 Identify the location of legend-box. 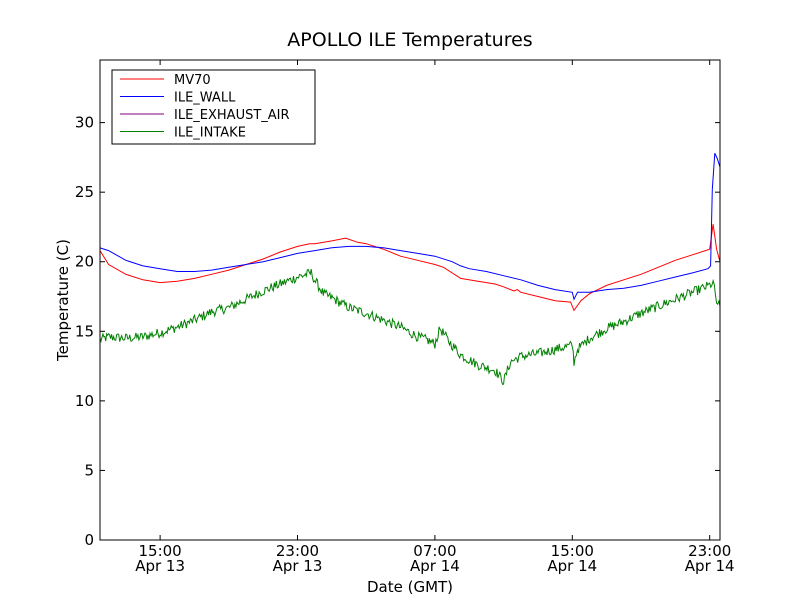
(213, 107).